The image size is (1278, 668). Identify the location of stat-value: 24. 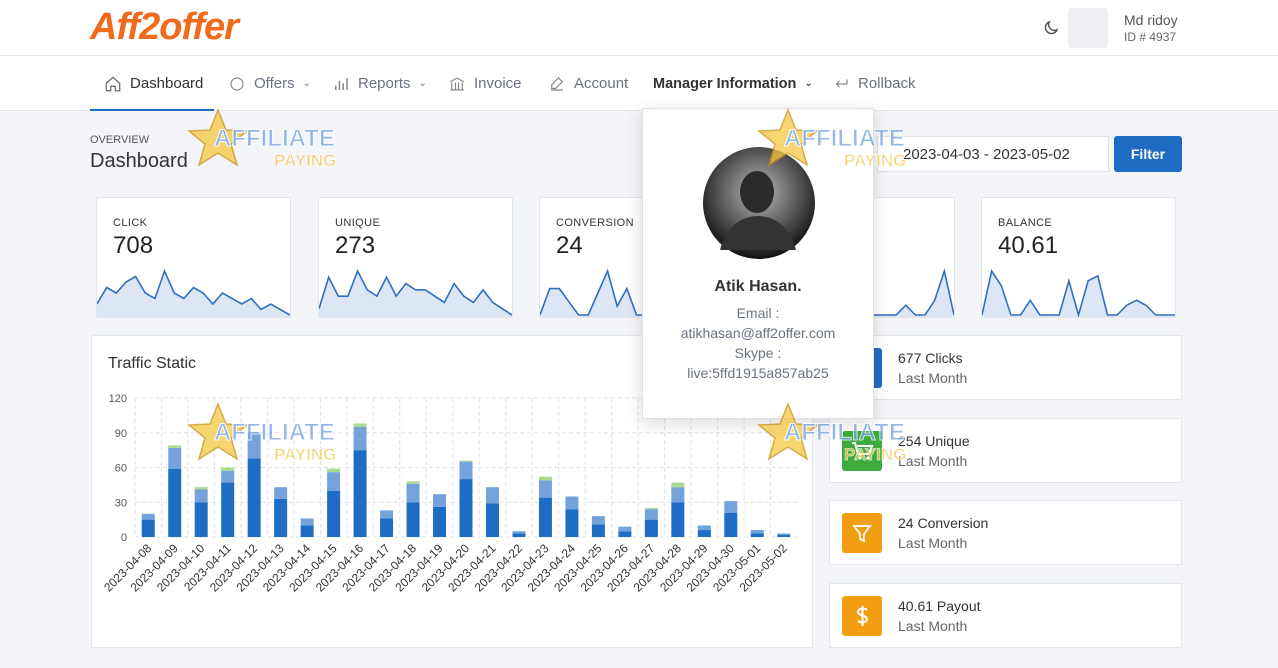
(569, 245).